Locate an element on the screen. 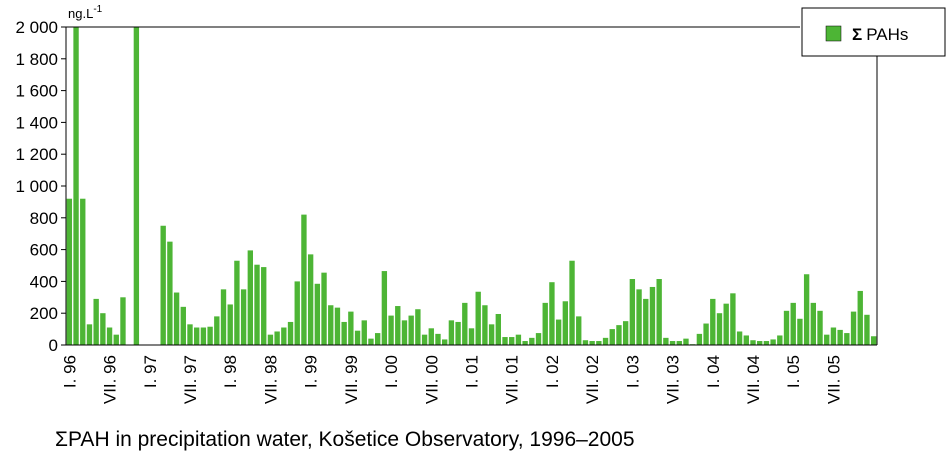 This screenshot has width=950, height=462. x-tick-label: VII. 96 is located at coordinates (110, 379).